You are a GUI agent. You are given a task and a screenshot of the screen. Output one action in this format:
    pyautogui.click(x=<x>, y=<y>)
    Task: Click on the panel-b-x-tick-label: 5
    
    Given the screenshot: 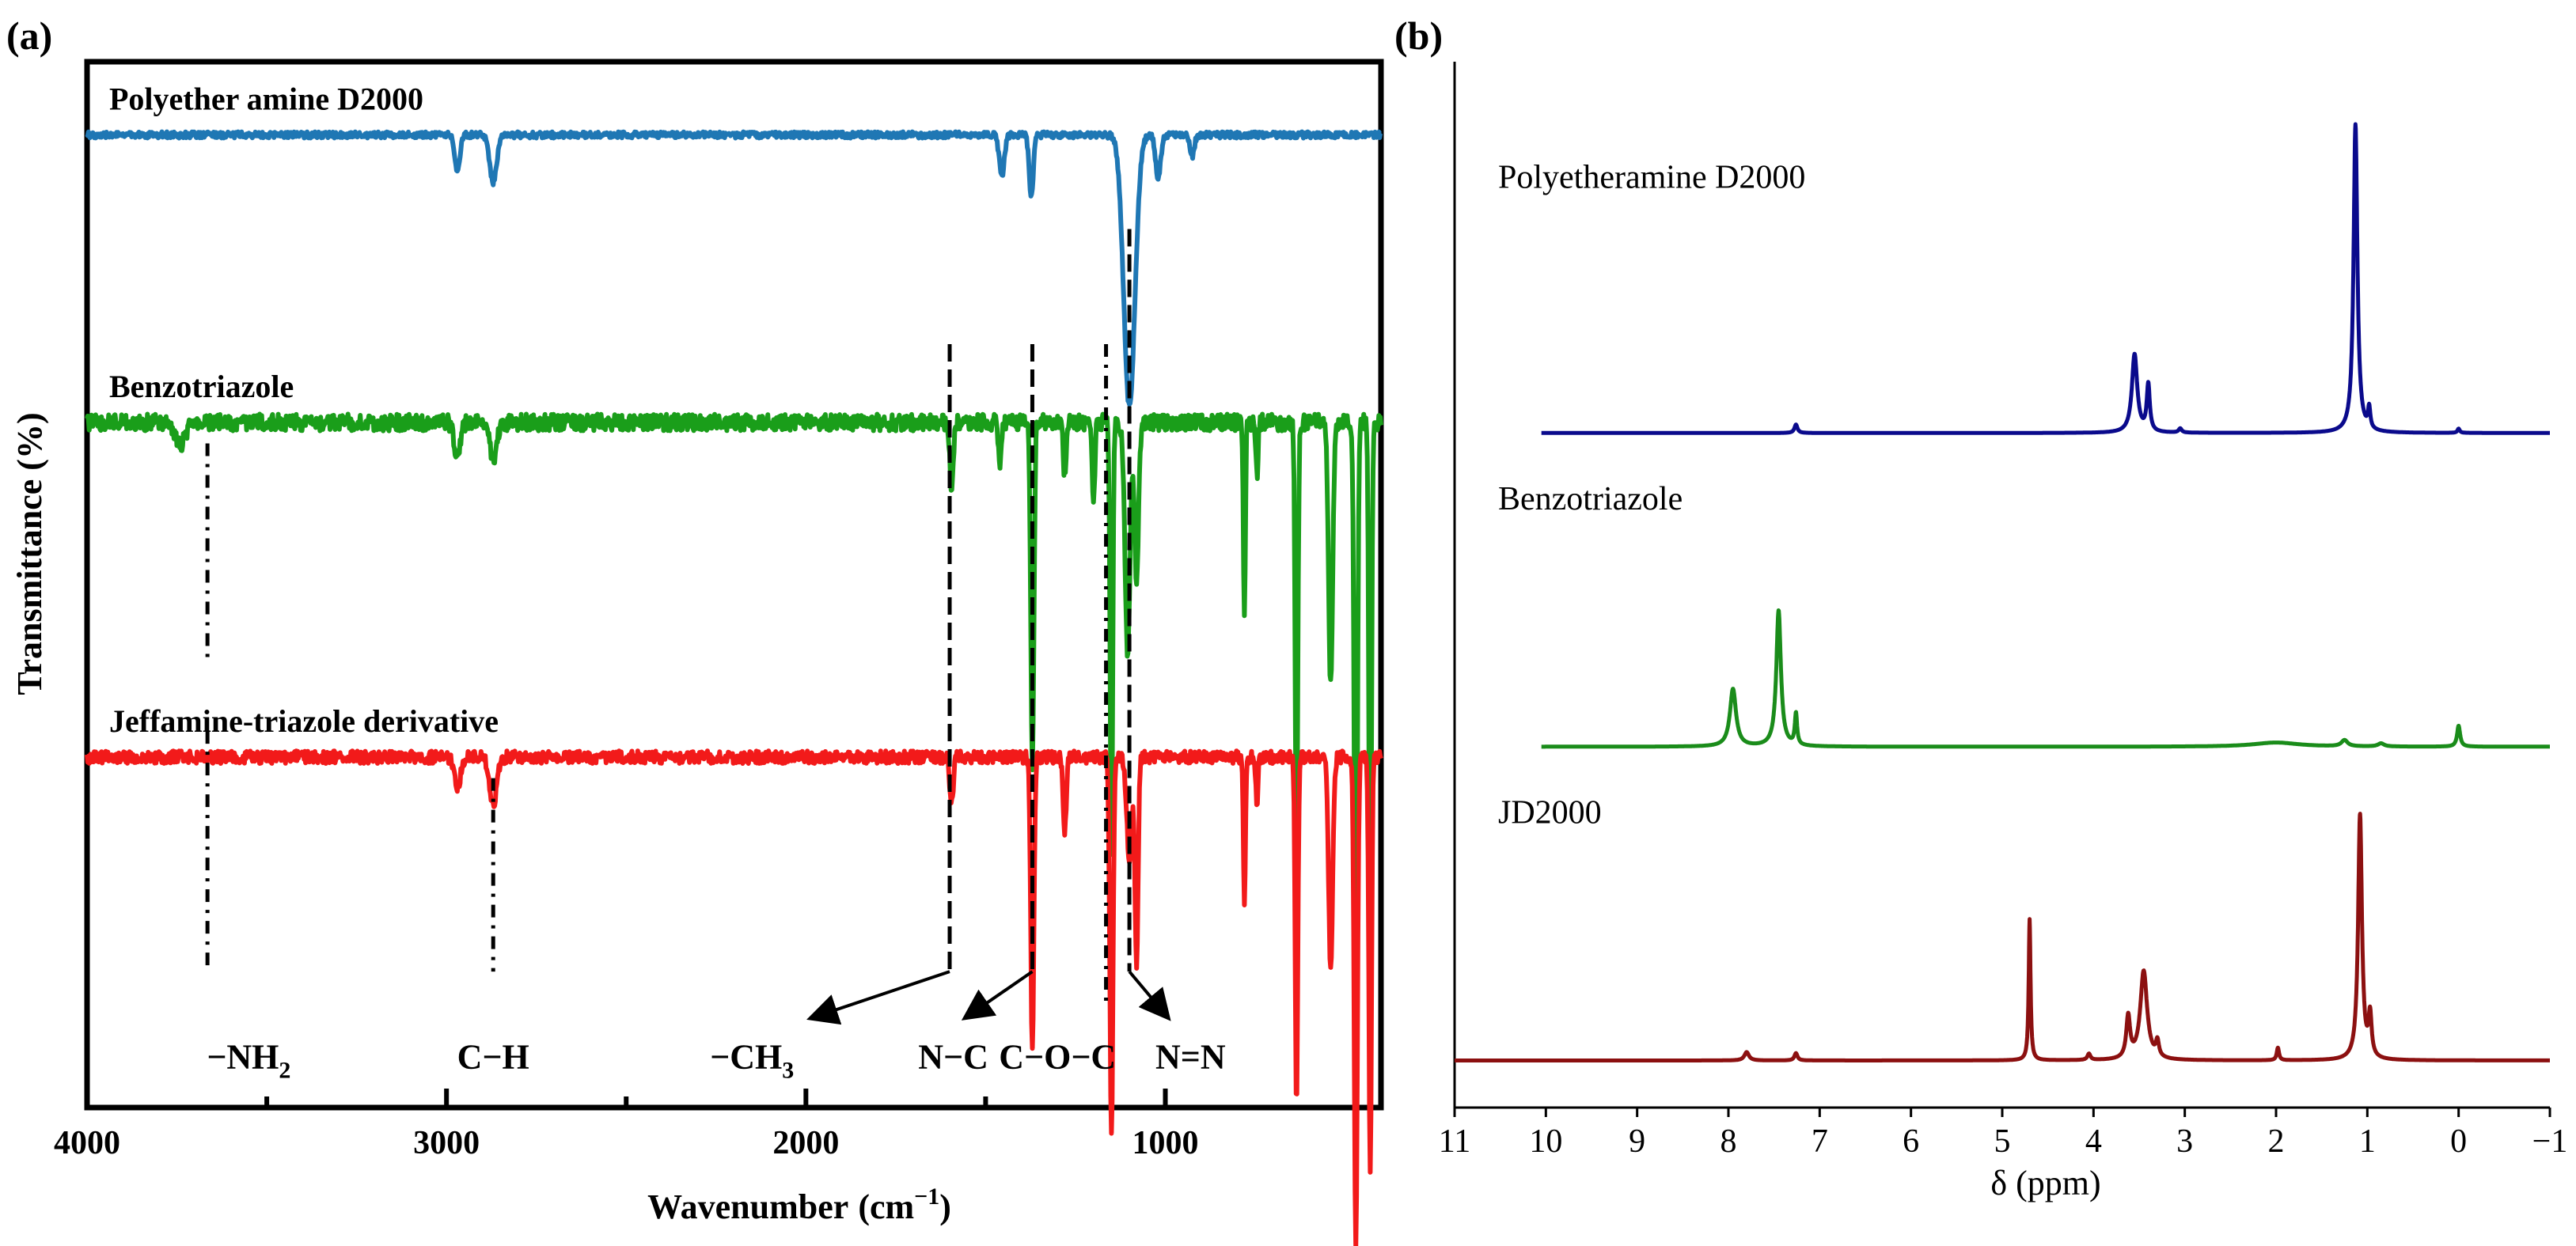 What is the action you would take?
    pyautogui.click(x=2002, y=1141)
    